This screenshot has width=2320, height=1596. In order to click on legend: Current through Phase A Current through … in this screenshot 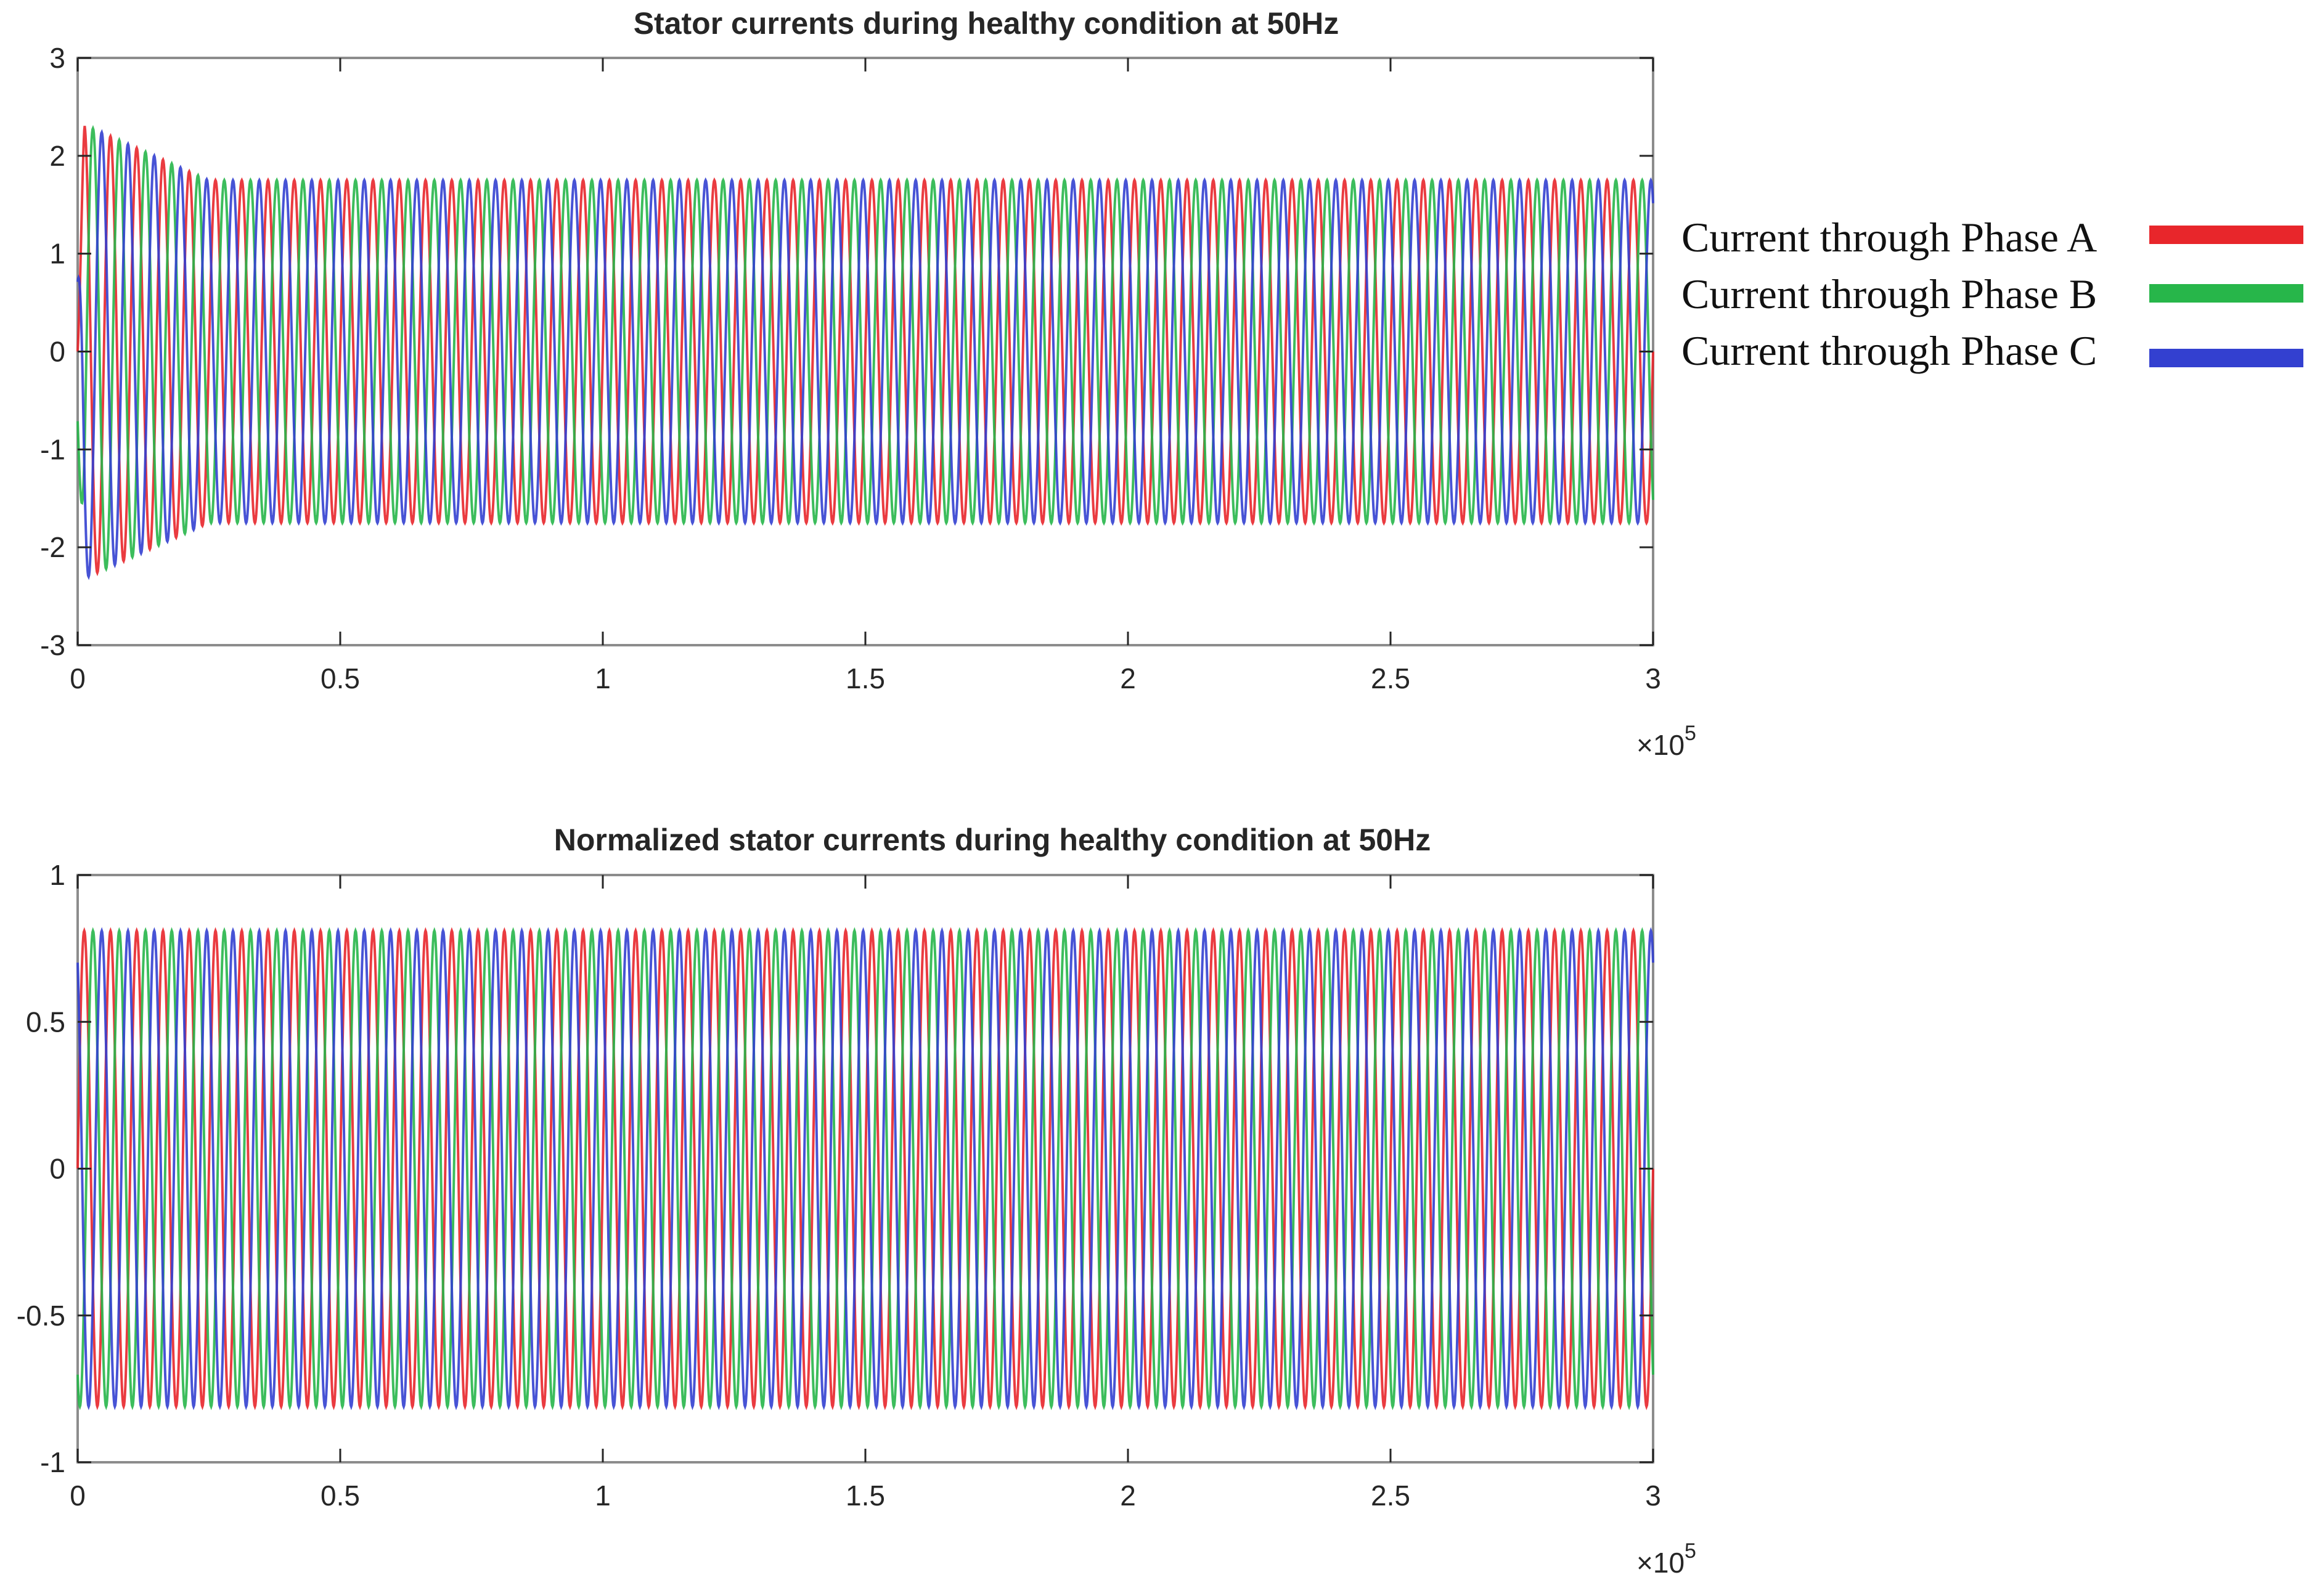, I will do `click(1992, 294)`.